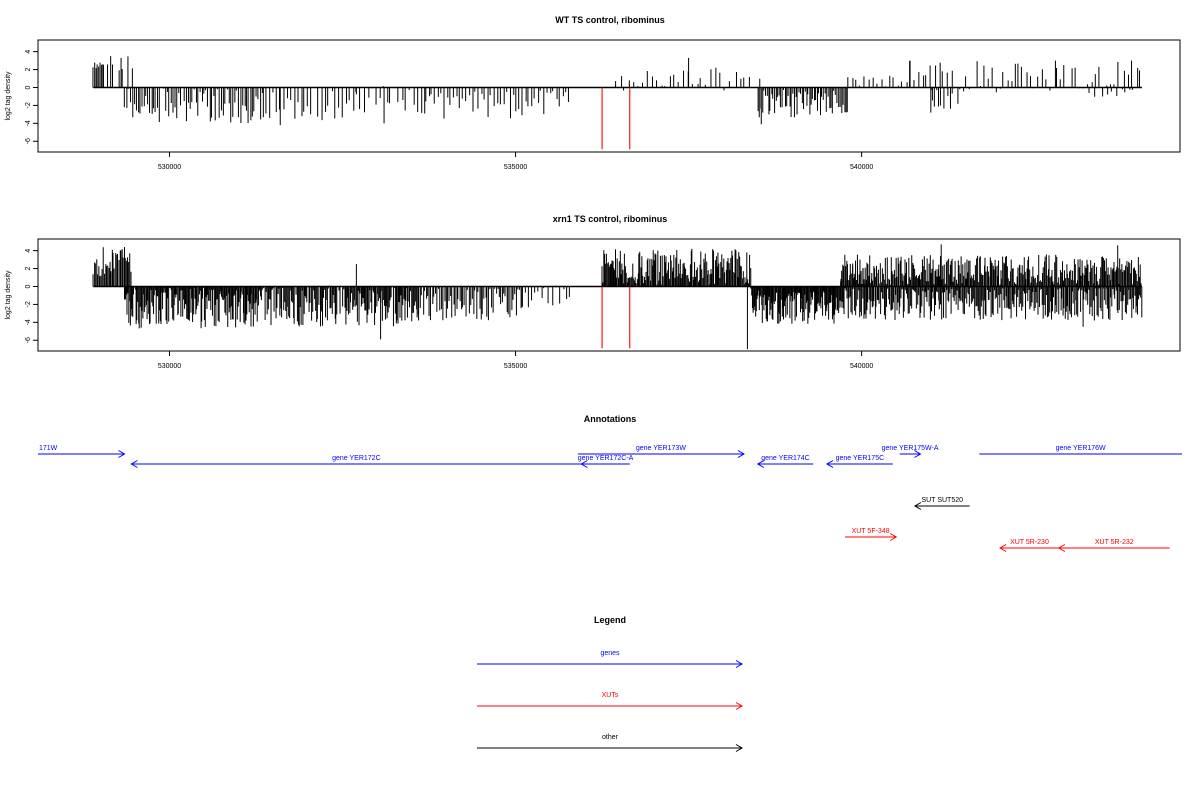 The width and height of the screenshot is (1200, 800). Describe the element at coordinates (82, 451) in the screenshot. I see `annotation-feature: 171W` at that location.